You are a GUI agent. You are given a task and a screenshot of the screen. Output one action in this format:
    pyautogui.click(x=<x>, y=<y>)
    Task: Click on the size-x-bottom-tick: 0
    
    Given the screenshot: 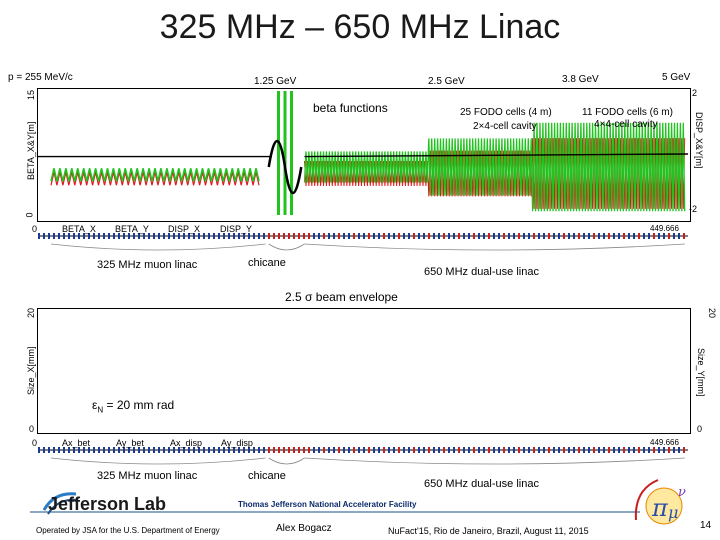 What is the action you would take?
    pyautogui.click(x=32, y=429)
    